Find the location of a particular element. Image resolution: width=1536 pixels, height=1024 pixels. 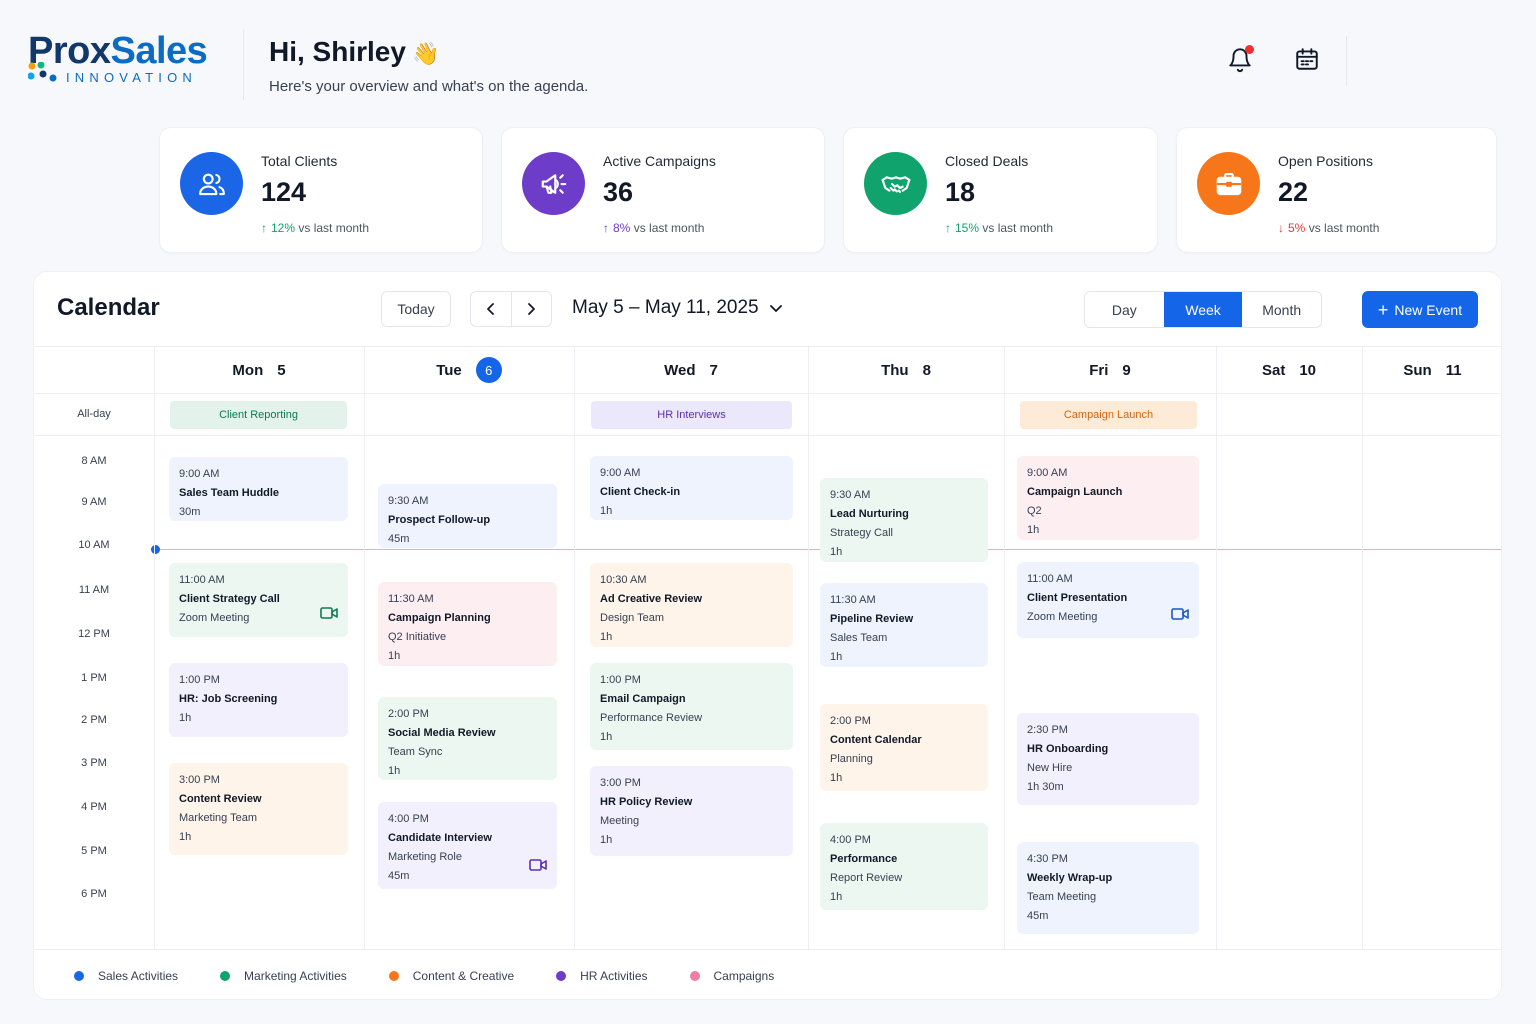

notification-dot is located at coordinates (1249, 49).